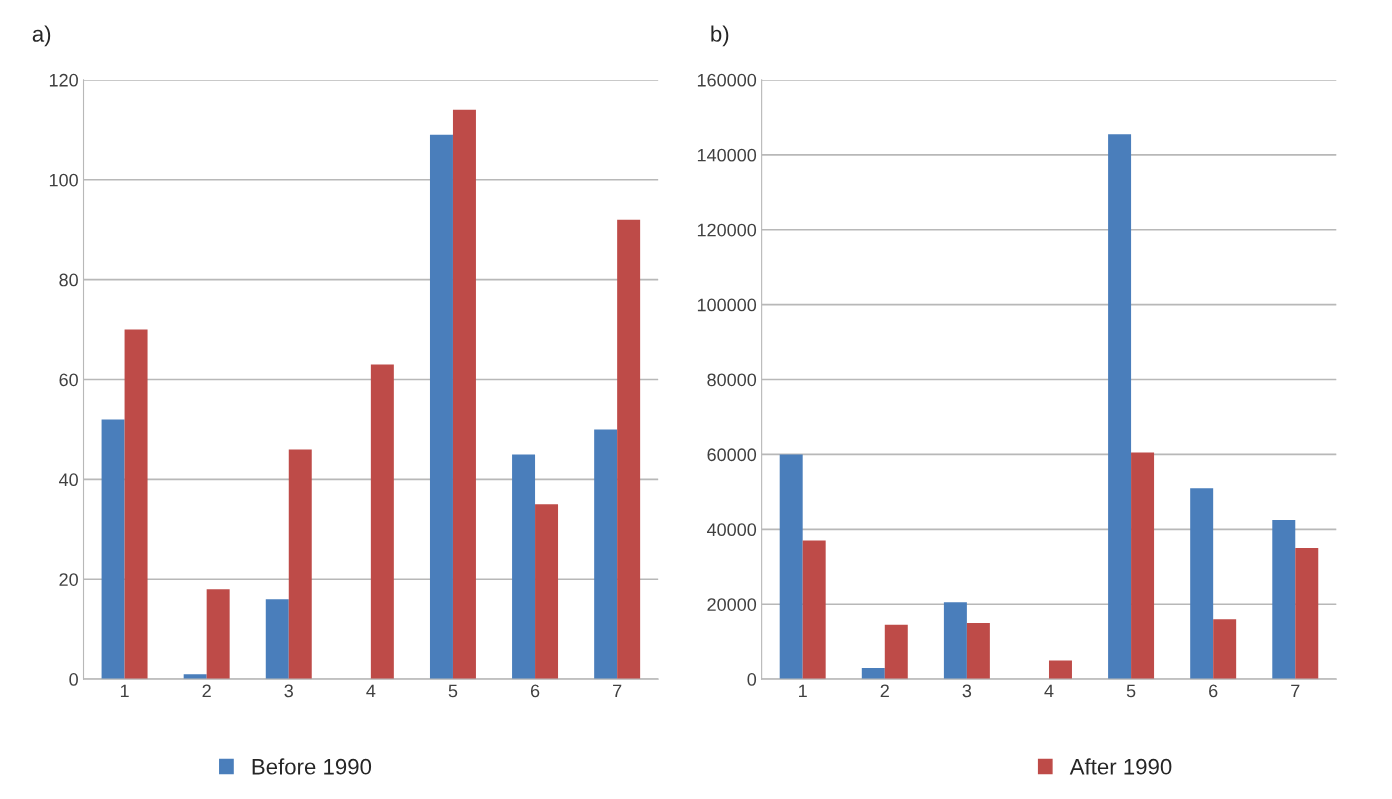  I want to click on chart-title: b), so click(720, 36).